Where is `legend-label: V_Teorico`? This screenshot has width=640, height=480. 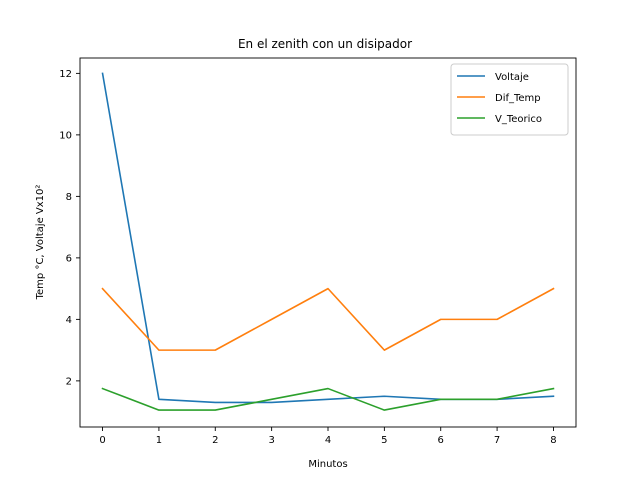 legend-label: V_Teorico is located at coordinates (518, 119).